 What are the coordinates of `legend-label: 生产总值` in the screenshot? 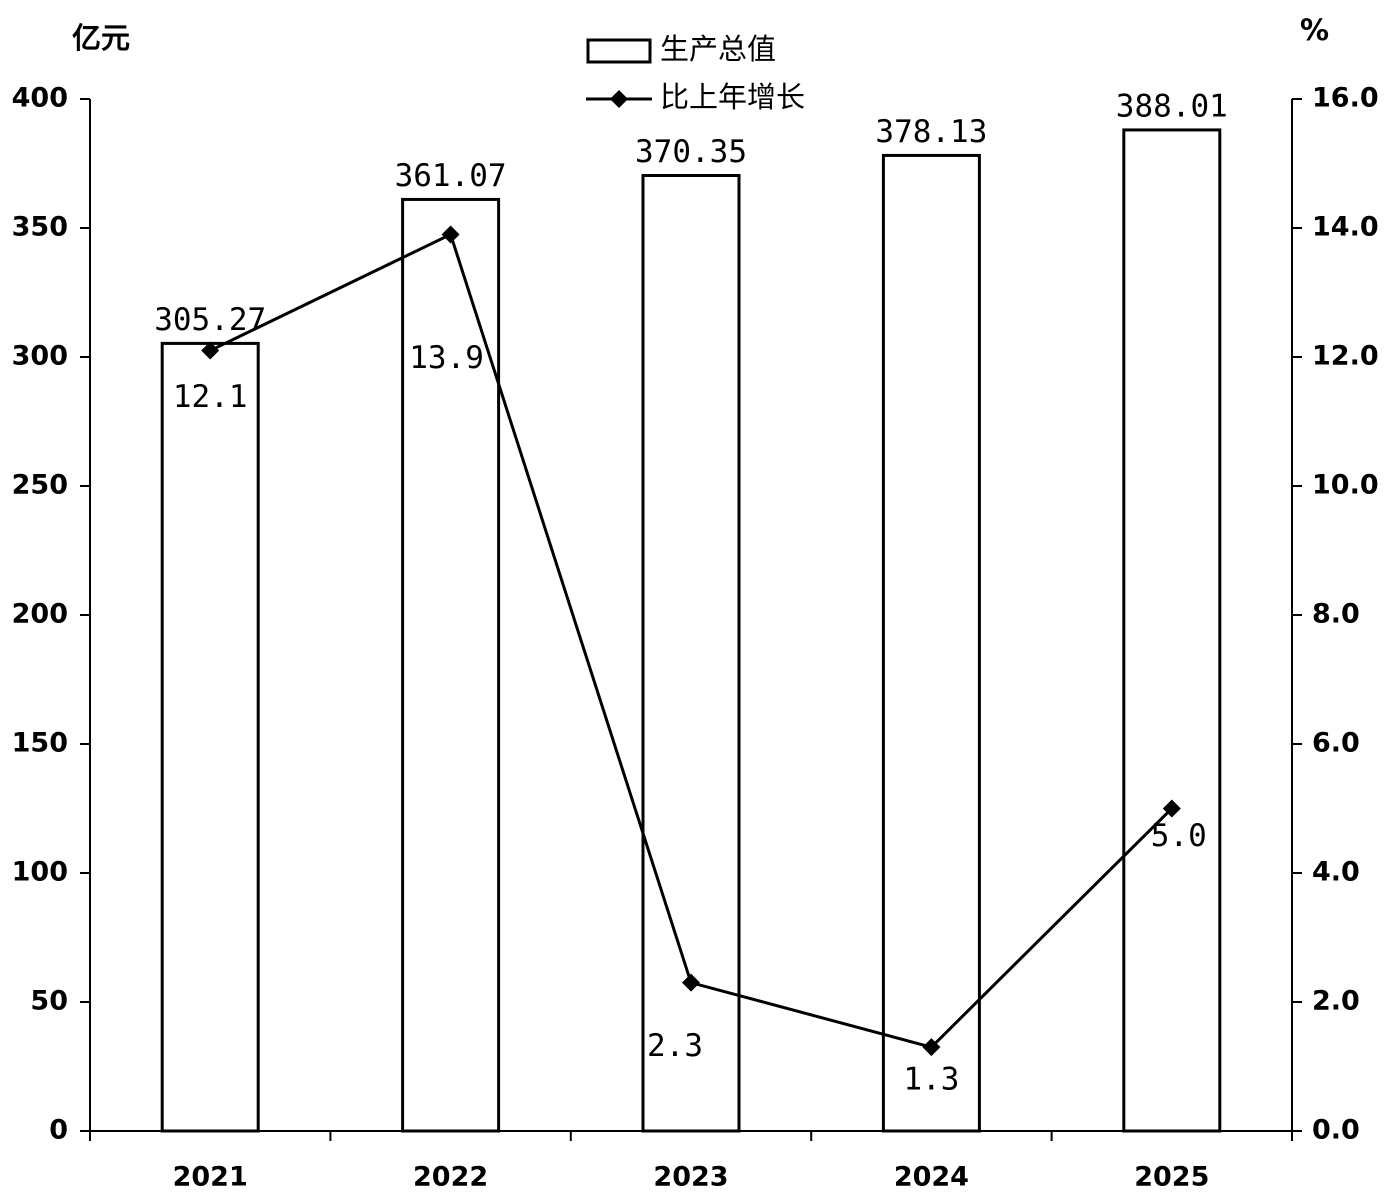 It's located at (718, 49).